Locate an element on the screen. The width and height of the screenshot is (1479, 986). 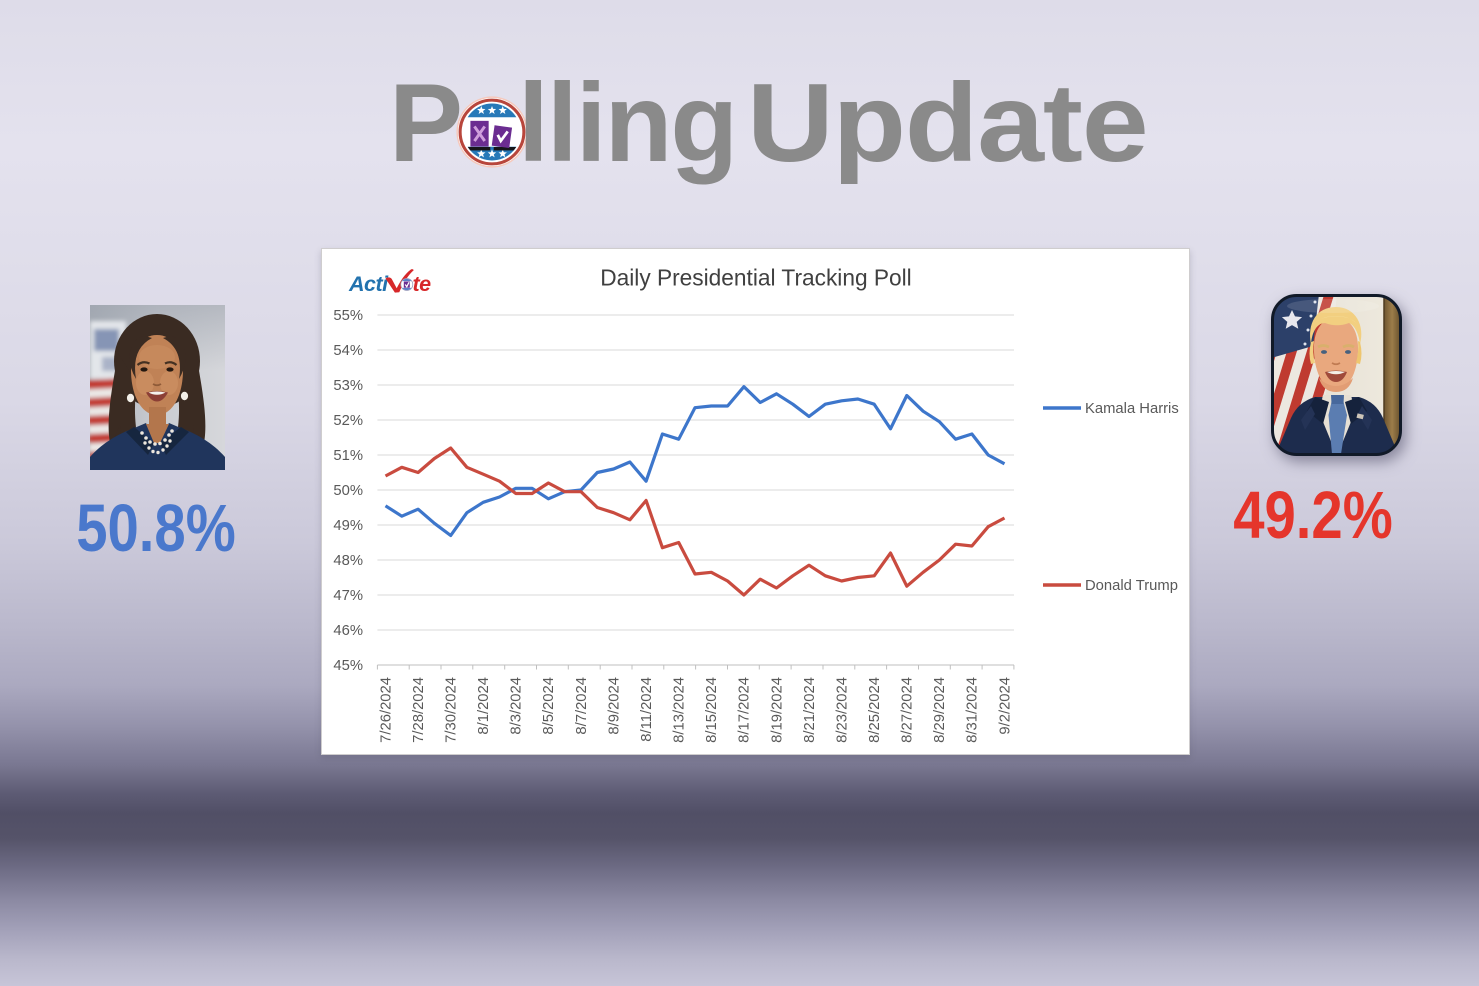
svg-text: 55% is located at coordinates (348, 316).